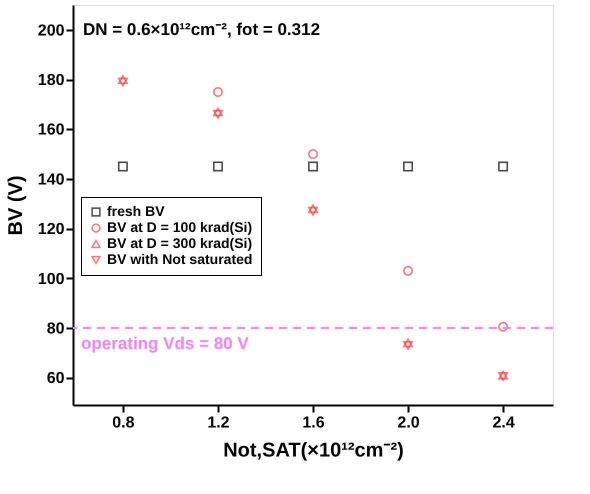 The width and height of the screenshot is (590, 494). What do you see at coordinates (179, 259) in the screenshot?
I see `legend-label: BV with Not saturated` at bounding box center [179, 259].